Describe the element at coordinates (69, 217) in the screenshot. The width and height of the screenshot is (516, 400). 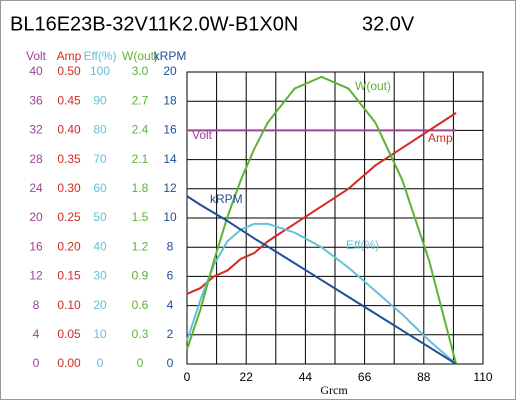
I see `y-tick-label: 0.25` at that location.